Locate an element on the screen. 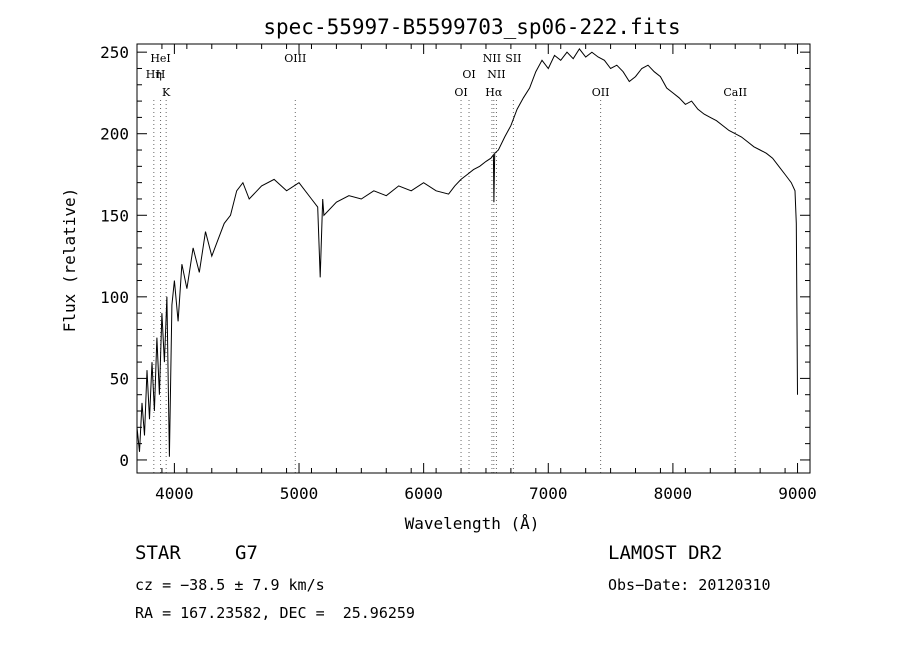 The width and height of the screenshot is (900, 650). y-axis-label: Flux (relative) is located at coordinates (69, 260).